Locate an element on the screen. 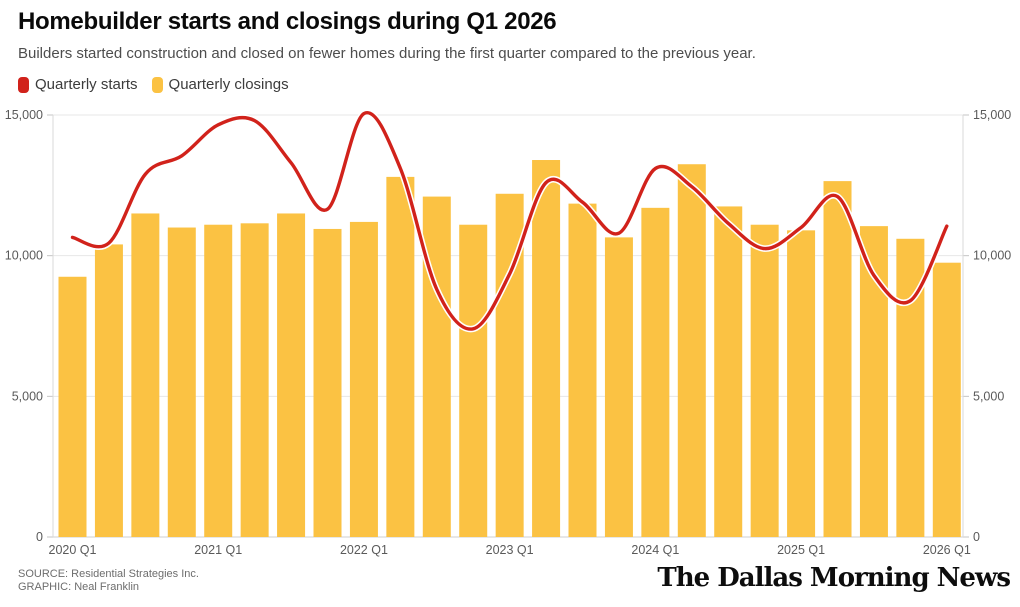  source-credit: SOURCE: Residential Strategies Inc. is located at coordinates (108, 574).